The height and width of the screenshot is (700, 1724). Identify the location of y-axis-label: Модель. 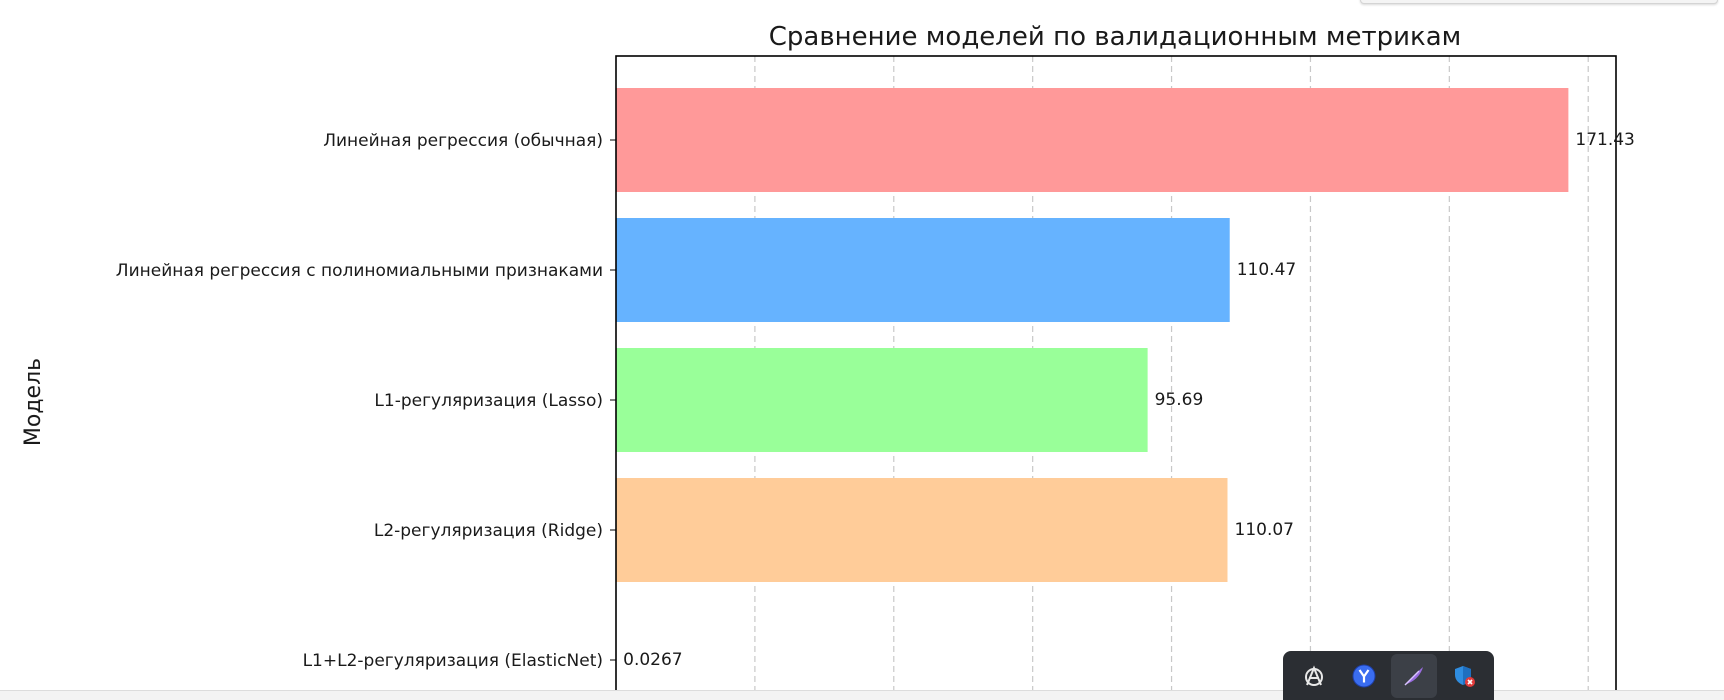
(33, 402).